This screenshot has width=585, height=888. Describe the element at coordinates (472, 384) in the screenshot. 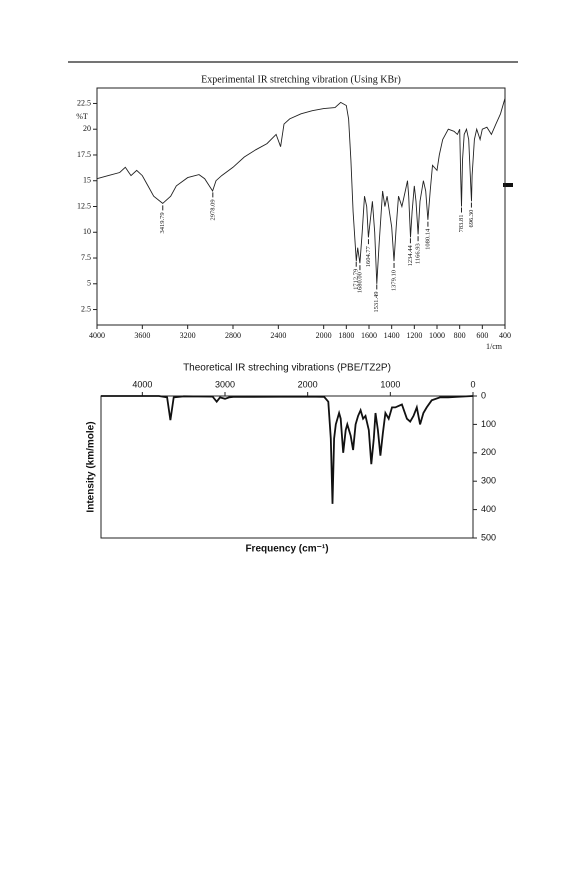

I see `x-tick-label: 0` at that location.